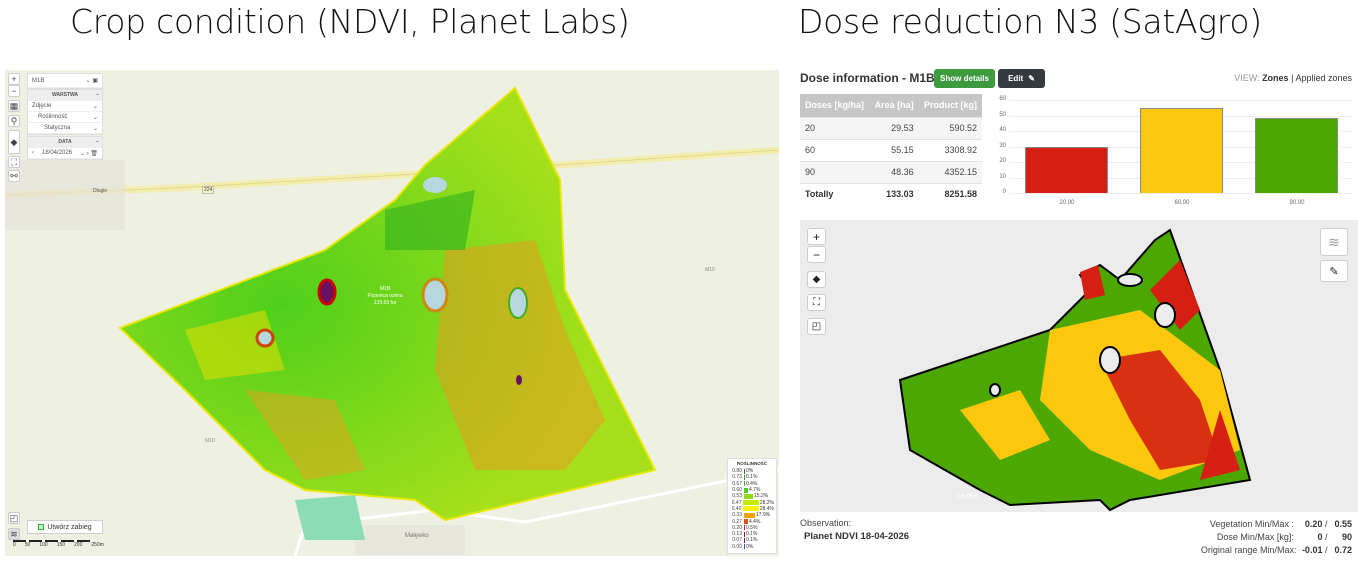 Image resolution: width=1358 pixels, height=562 pixels. Describe the element at coordinates (58, 544) in the screenshot. I see `scale-bar: 0 50 100 150 200 250m` at that location.